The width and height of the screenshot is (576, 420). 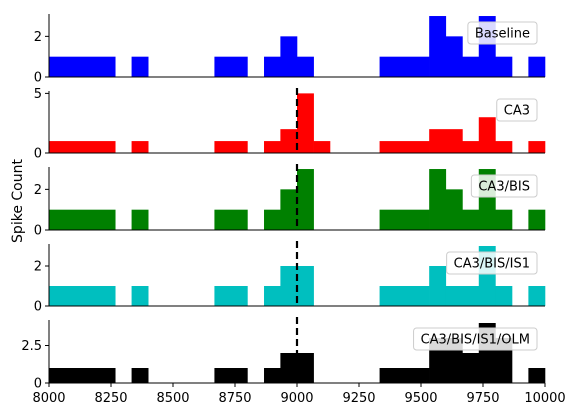 I want to click on x-tick-label: 8750, so click(x=234, y=398).